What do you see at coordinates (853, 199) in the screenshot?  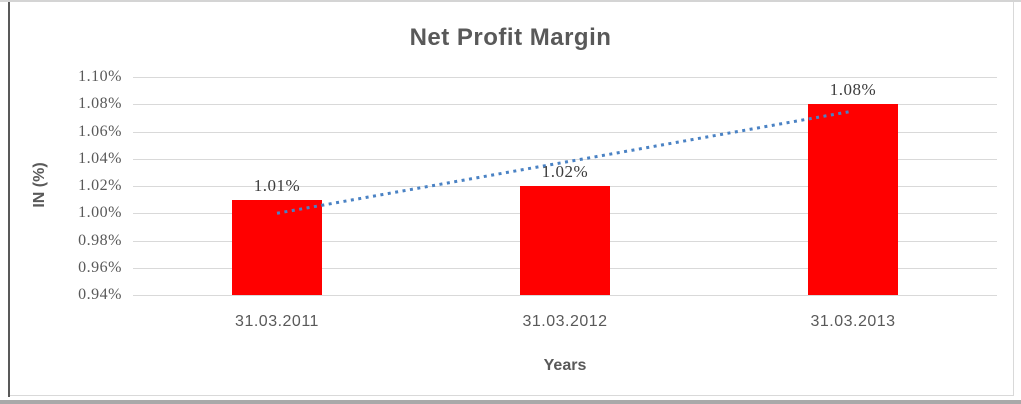 I see `bar-31.03.2013` at bounding box center [853, 199].